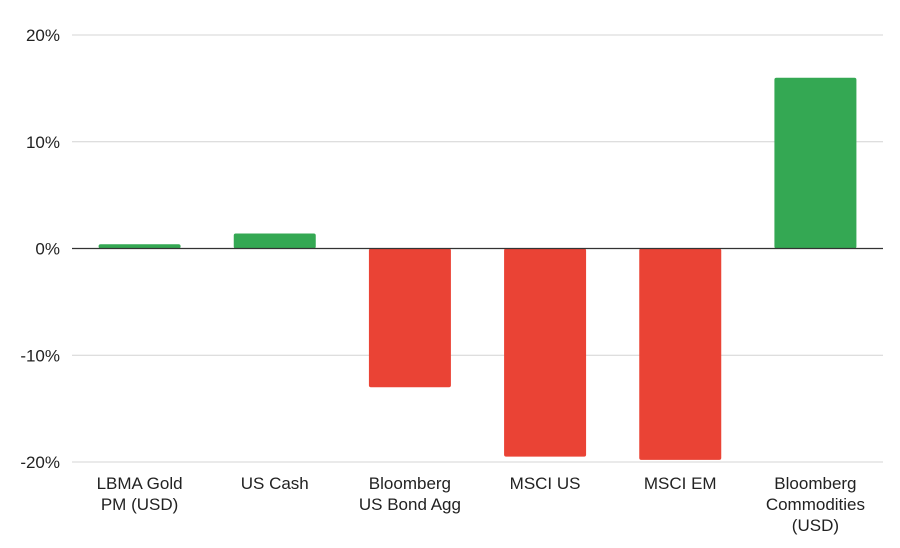  Describe the element at coordinates (275, 483) in the screenshot. I see `x-tick-label: US Cash` at that location.